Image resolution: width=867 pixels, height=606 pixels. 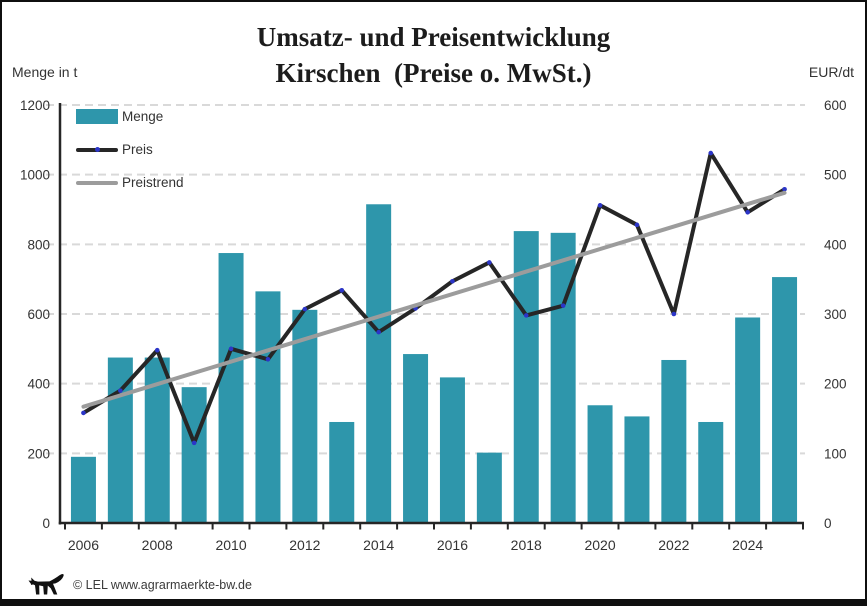 What do you see at coordinates (831, 72) in the screenshot?
I see `right-axis-unit-label: EUR/dt` at bounding box center [831, 72].